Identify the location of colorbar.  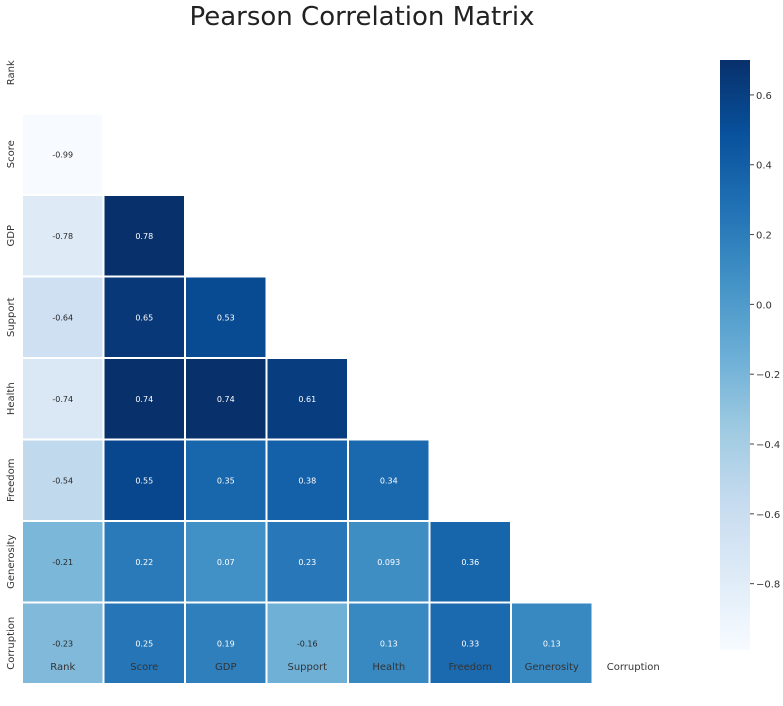
(735, 355).